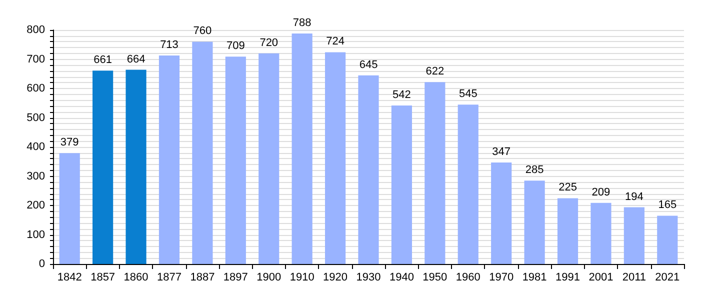 This screenshot has width=710, height=300. I want to click on y-tick-label: 400, so click(35, 147).